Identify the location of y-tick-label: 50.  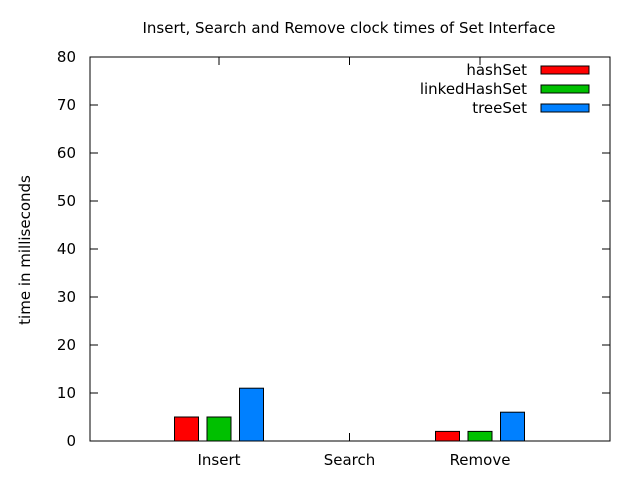
(66, 201).